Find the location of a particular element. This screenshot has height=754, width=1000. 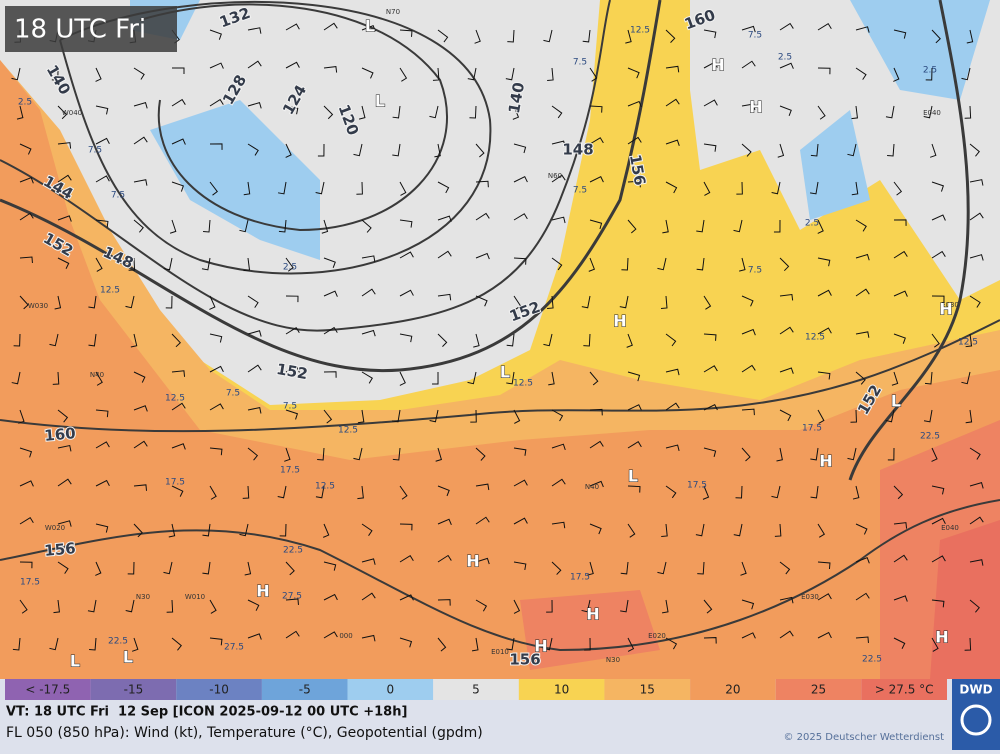

grid-label: N30 is located at coordinates (143, 597).